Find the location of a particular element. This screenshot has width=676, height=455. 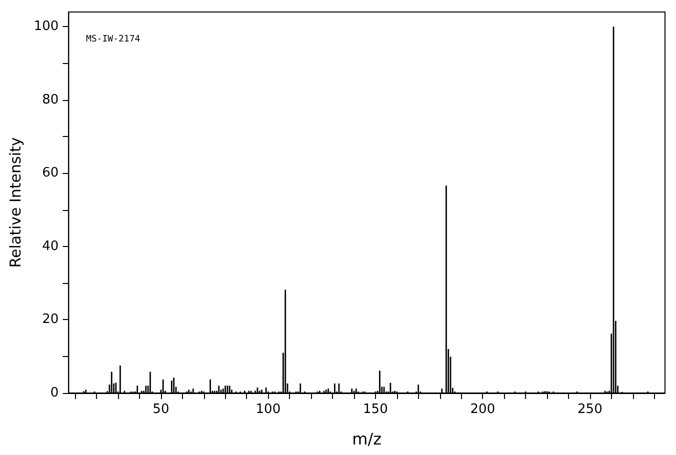

y-tick-label: 100 is located at coordinates (46, 26).